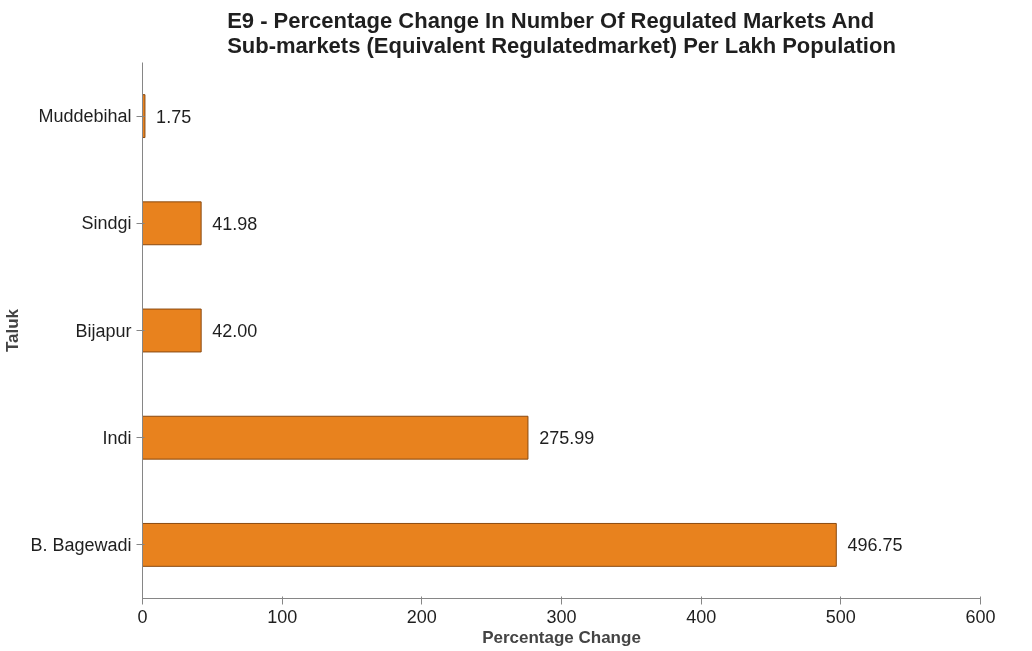 The width and height of the screenshot is (1032, 651). What do you see at coordinates (701, 616) in the screenshot?
I see `x-tick-label: 400` at bounding box center [701, 616].